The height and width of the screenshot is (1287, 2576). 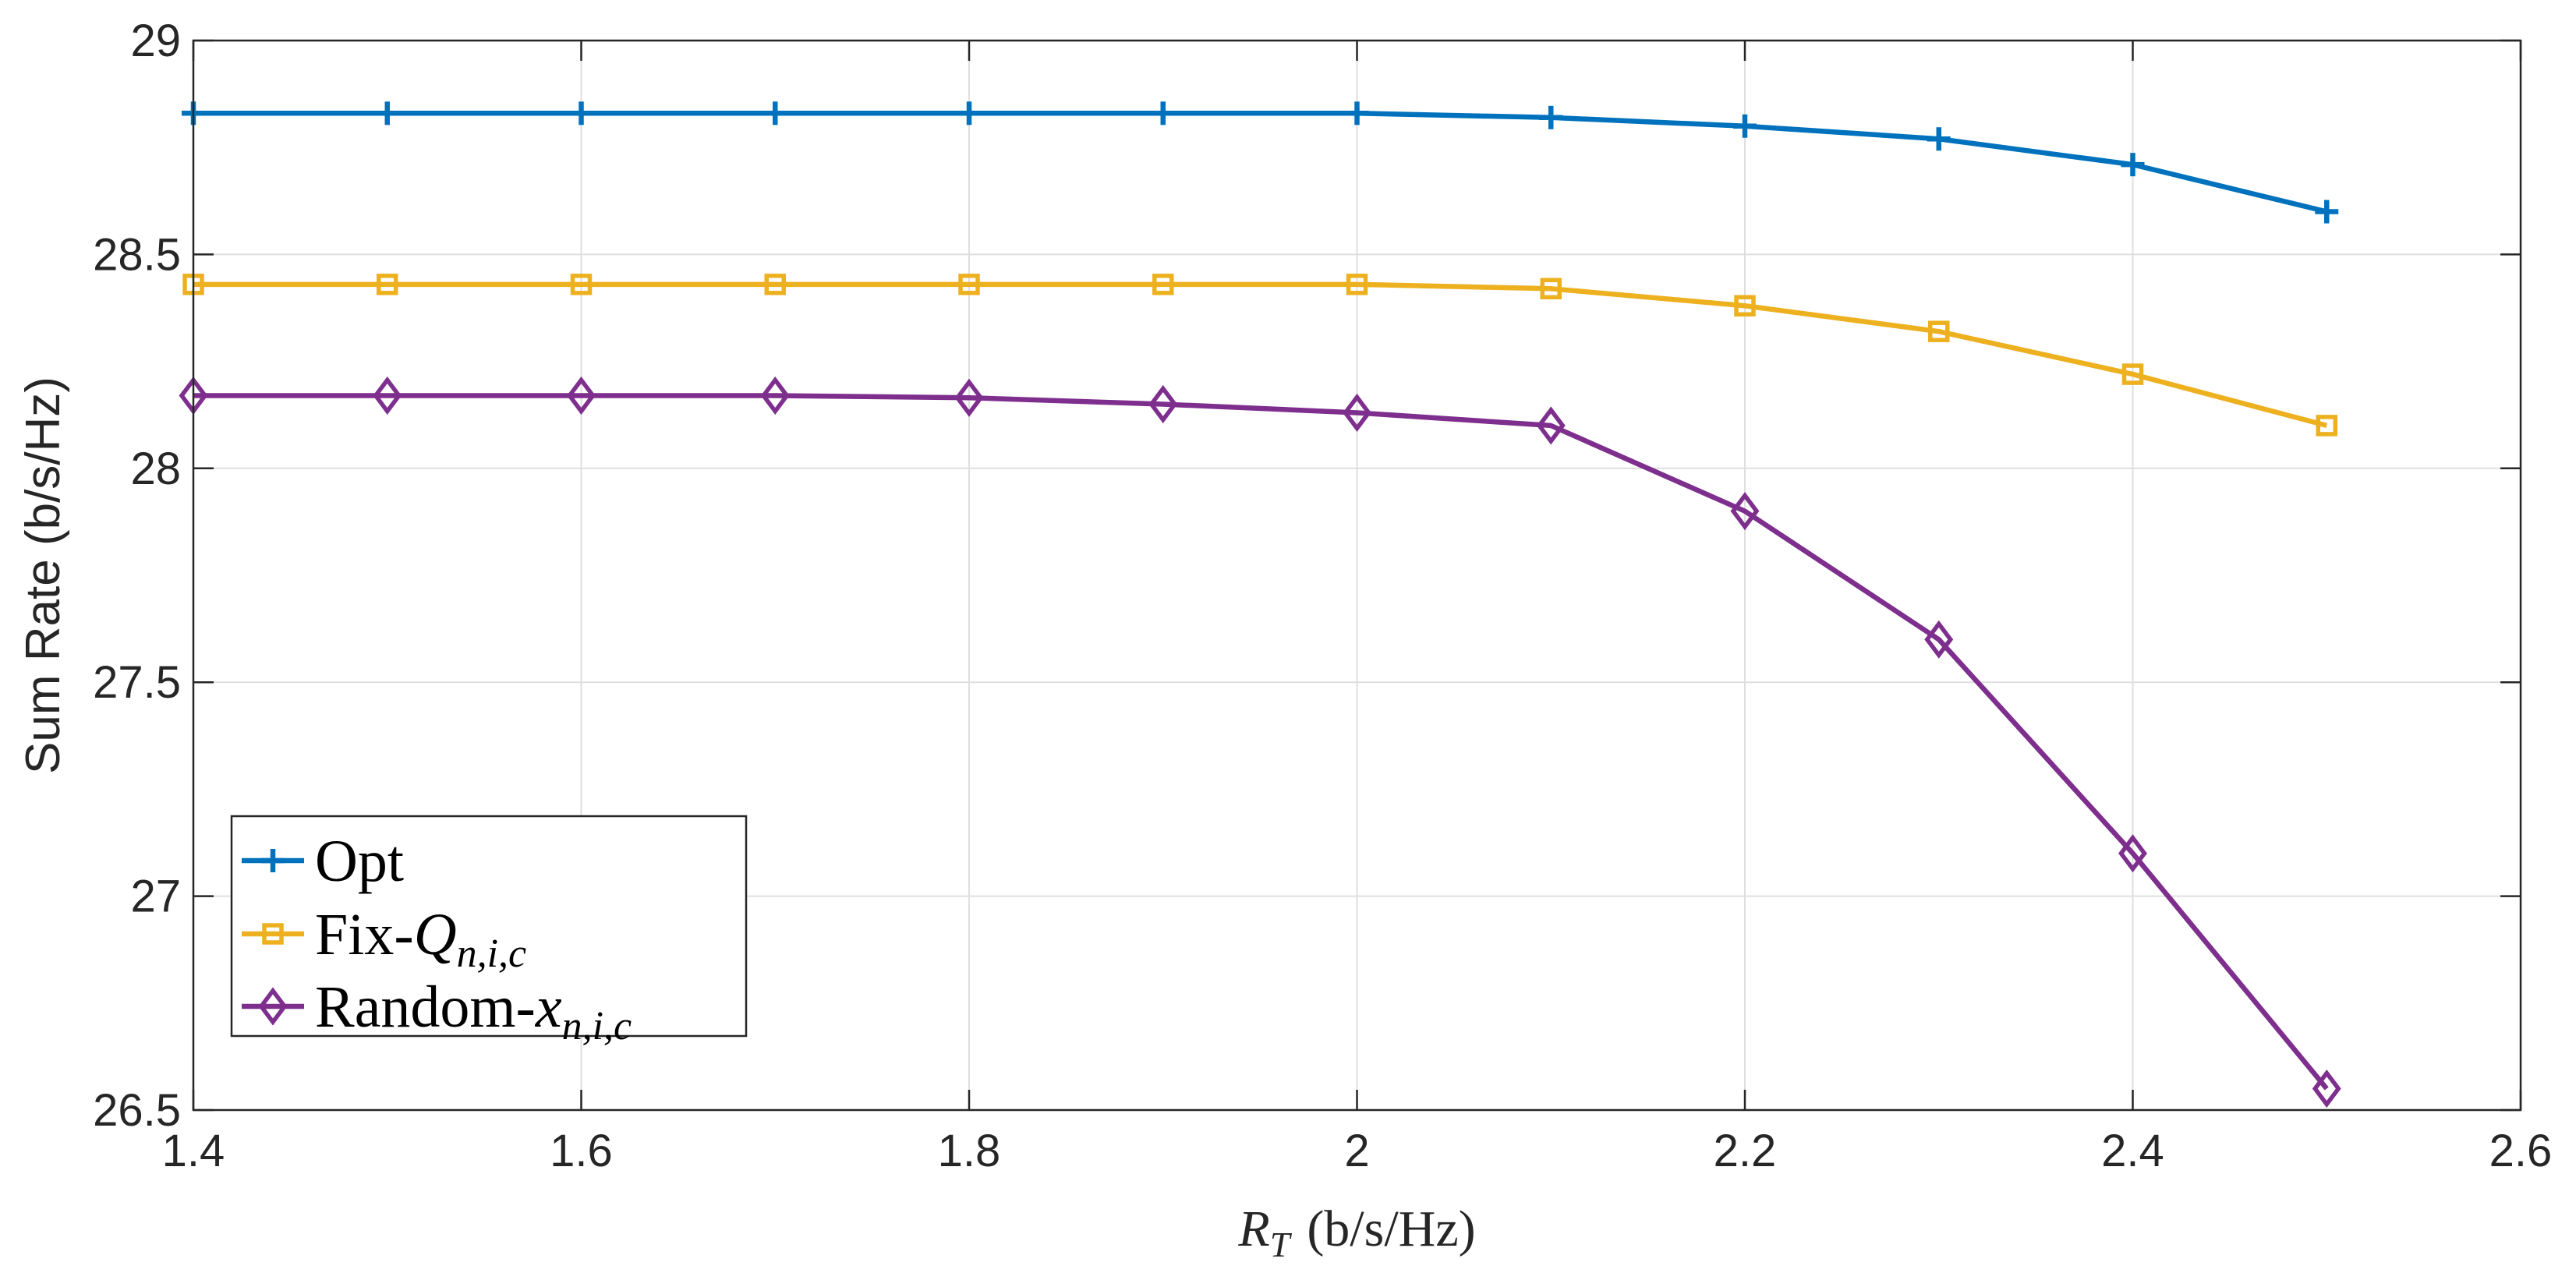 What do you see at coordinates (548, 1007) in the screenshot?
I see `legend-label-math: x` at bounding box center [548, 1007].